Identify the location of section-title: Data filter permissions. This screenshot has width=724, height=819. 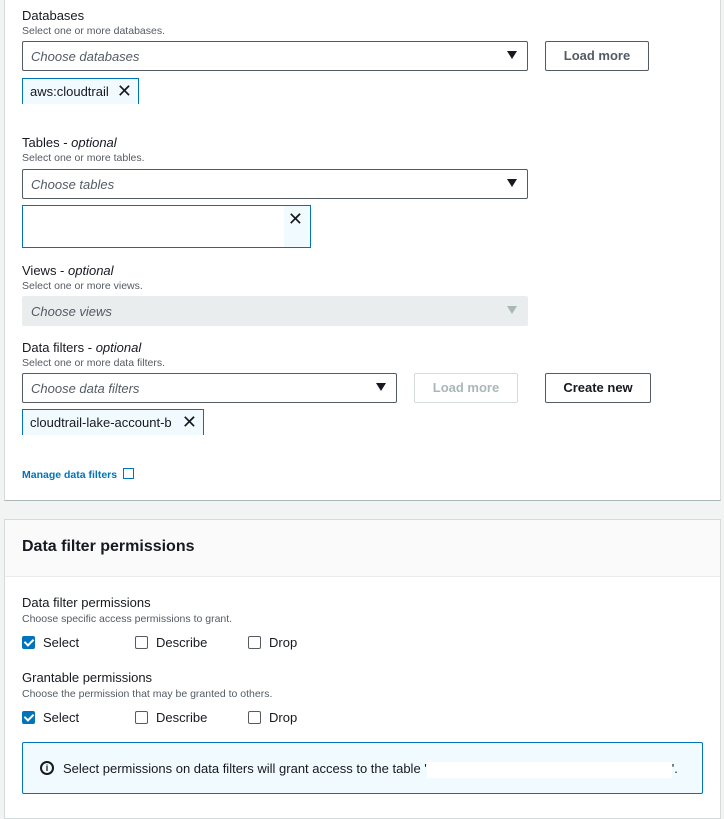
(108, 546).